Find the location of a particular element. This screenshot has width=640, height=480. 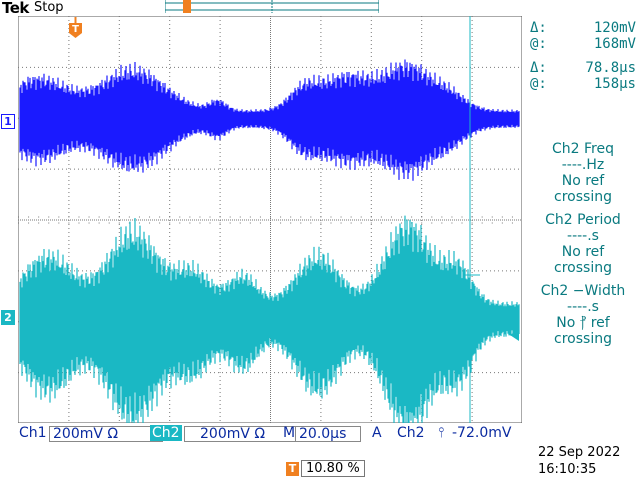

timebase-box: 20.0µs is located at coordinates (328, 434).